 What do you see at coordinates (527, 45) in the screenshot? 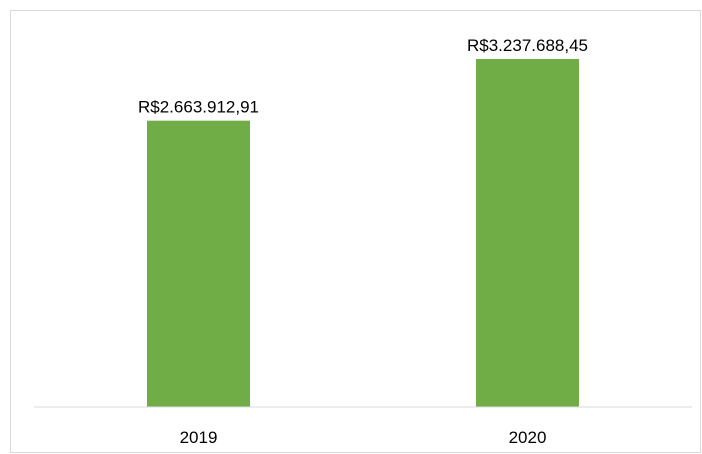
I see `data-label-2020: R$3.237.688,45` at bounding box center [527, 45].